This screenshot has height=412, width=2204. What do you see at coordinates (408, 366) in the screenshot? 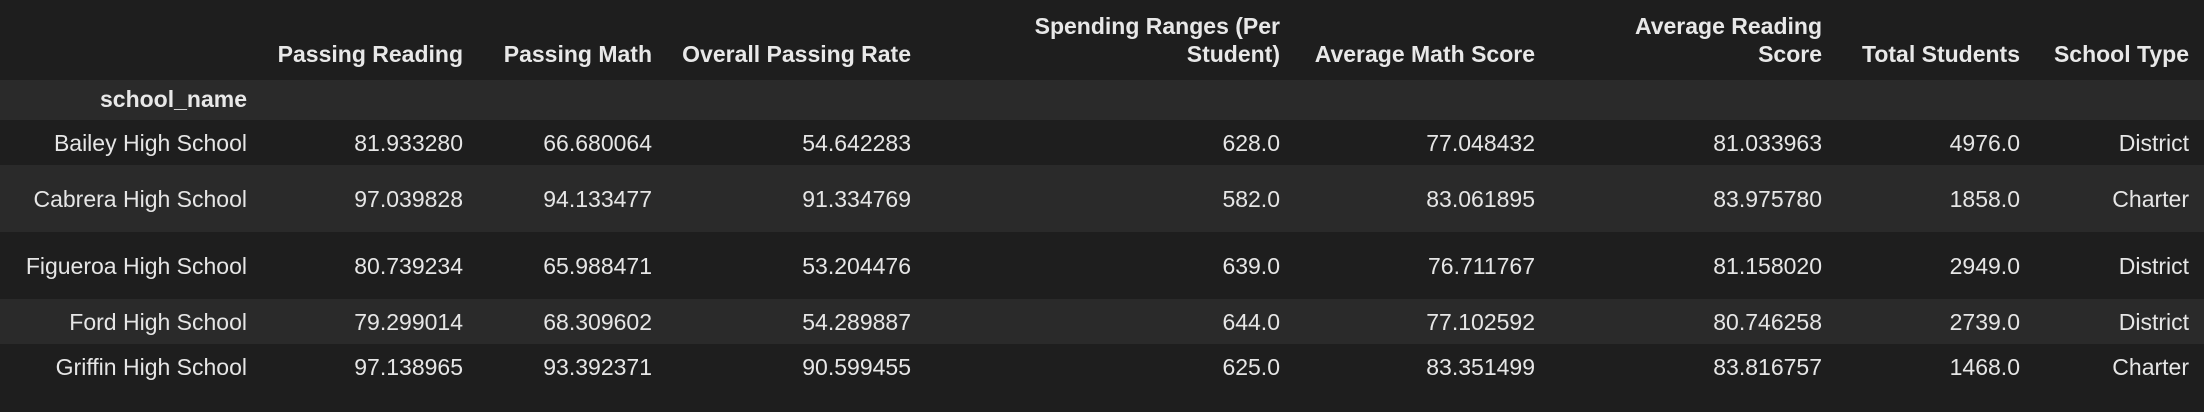
I see `table-cell: 97.138965` at bounding box center [408, 366].